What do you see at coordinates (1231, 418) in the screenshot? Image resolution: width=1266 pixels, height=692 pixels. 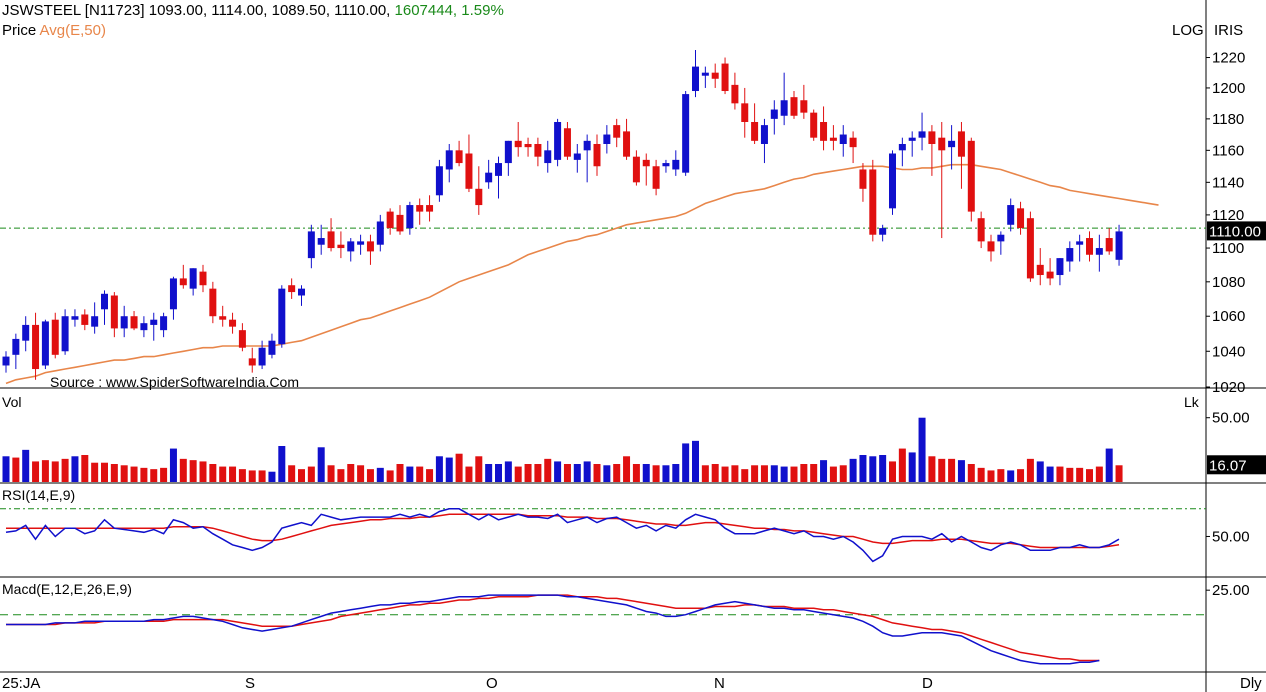 I see `vol-tick-label: 50.00` at bounding box center [1231, 418].